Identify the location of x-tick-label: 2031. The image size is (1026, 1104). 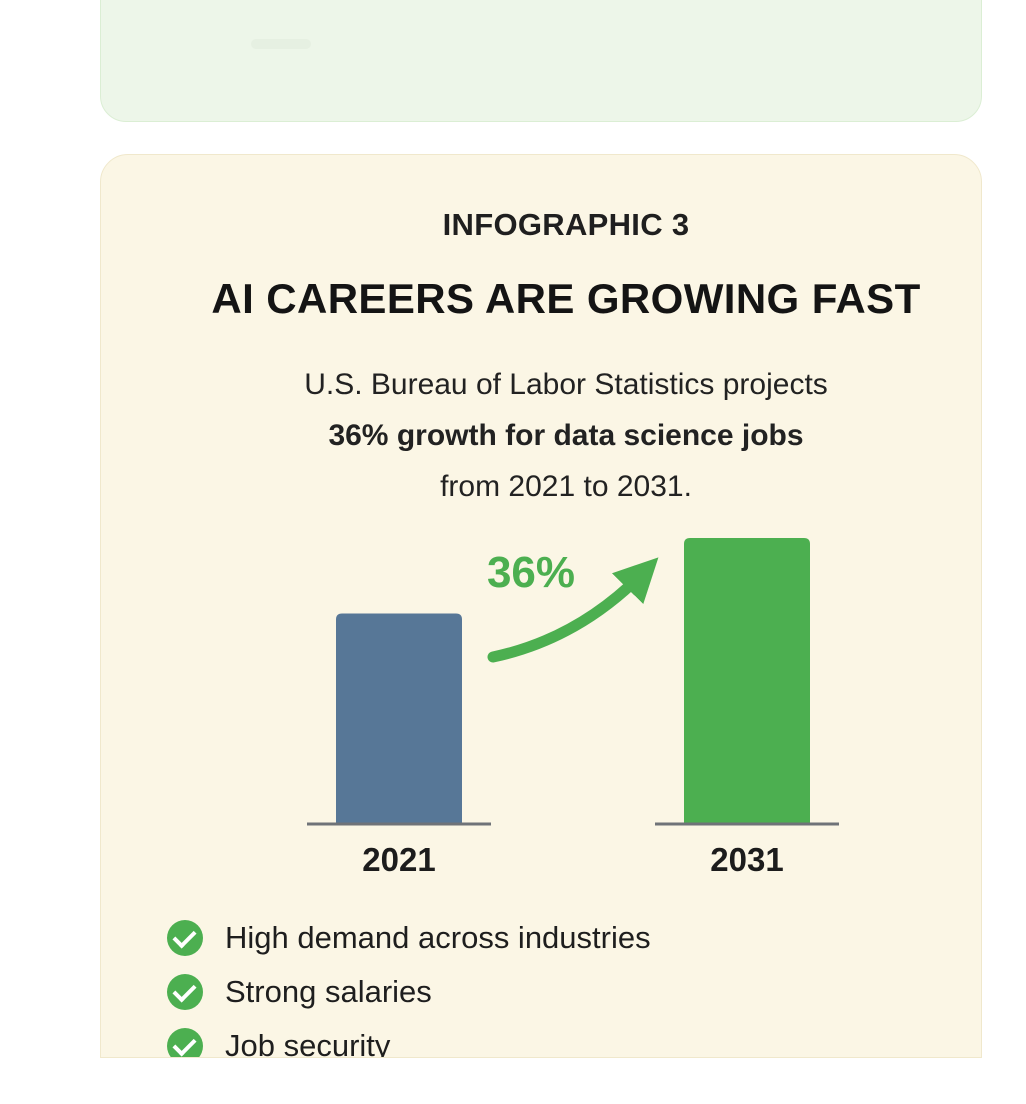
(746, 859).